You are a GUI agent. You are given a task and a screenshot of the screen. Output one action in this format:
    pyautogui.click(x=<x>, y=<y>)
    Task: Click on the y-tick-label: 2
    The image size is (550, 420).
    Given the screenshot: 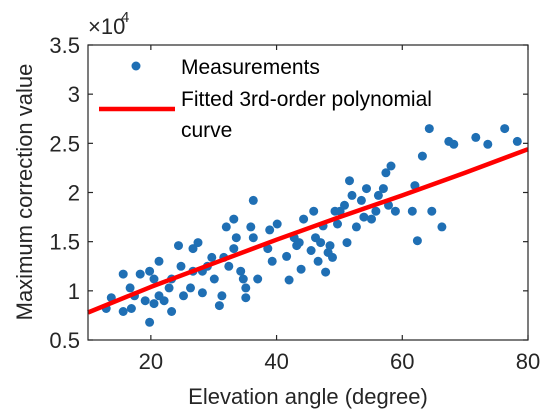 What is the action you would take?
    pyautogui.click(x=74, y=193)
    